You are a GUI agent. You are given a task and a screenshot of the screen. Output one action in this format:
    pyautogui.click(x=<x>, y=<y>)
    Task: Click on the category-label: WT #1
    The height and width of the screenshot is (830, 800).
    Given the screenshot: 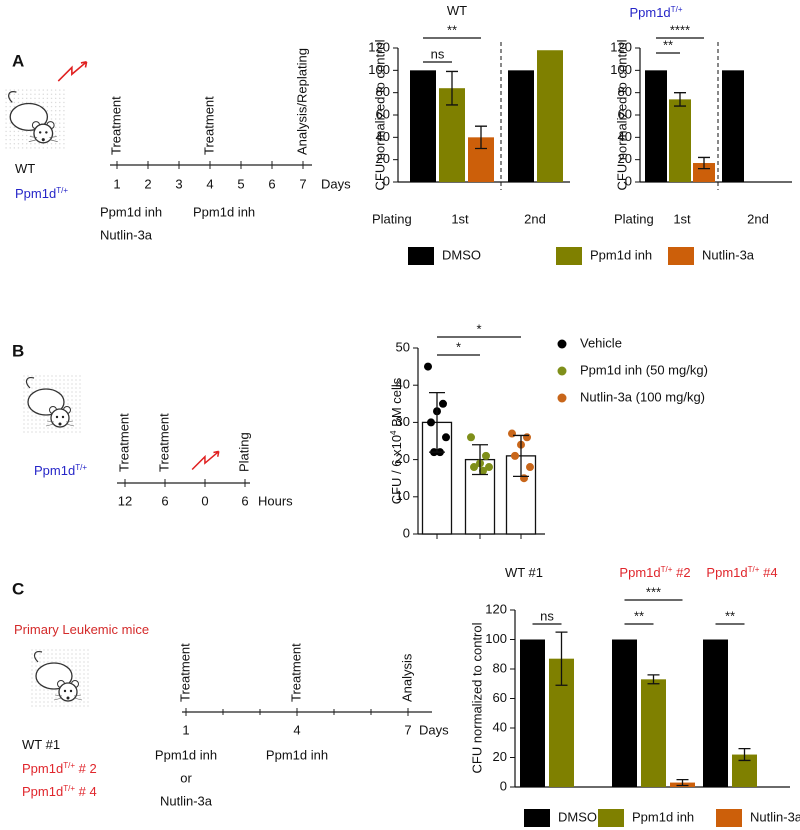 What is the action you would take?
    pyautogui.click(x=524, y=572)
    